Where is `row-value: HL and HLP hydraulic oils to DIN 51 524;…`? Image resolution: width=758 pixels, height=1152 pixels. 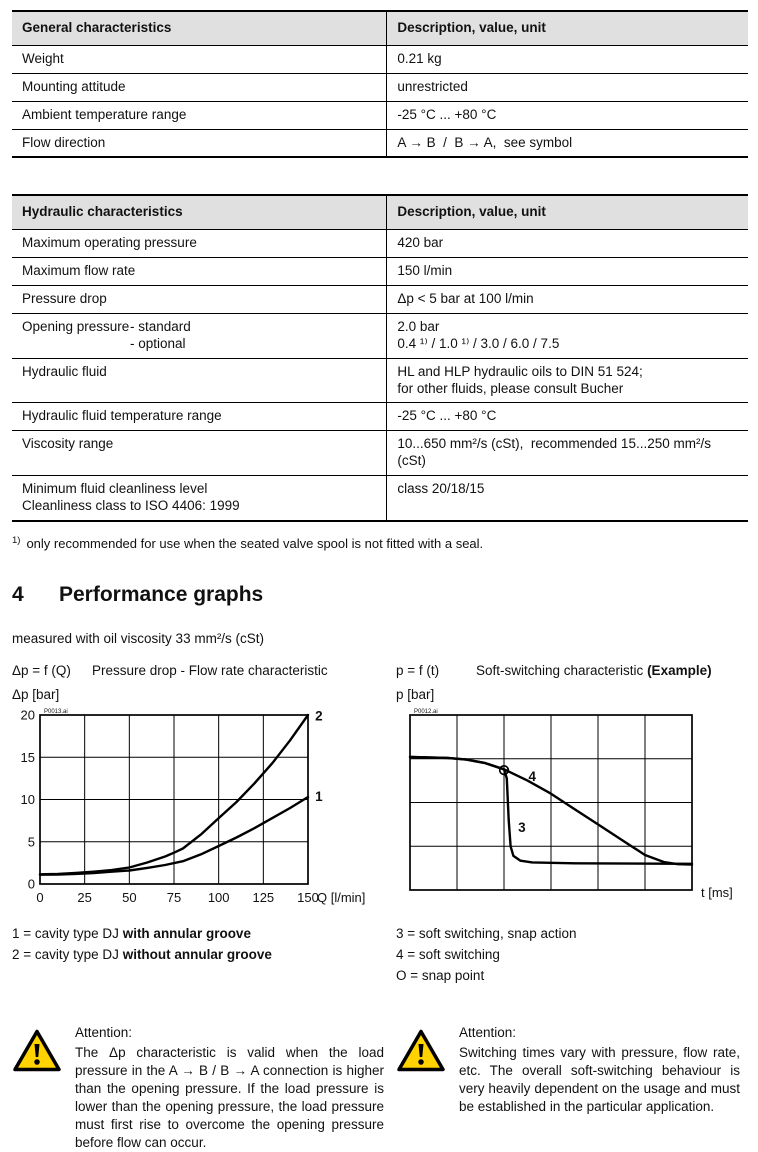
row-value: HL and HLP hydraulic oils to DIN 51 524;… is located at coordinates (520, 379).